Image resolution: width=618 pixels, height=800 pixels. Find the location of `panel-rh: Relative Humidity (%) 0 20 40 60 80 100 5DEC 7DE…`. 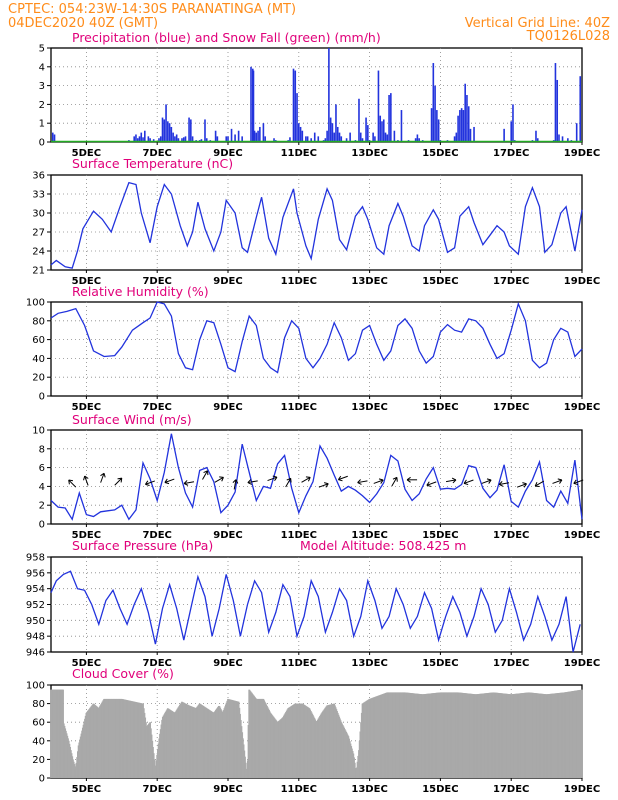

panel-rh: Relative Humidity (%) 0 20 40 60 80 100 5DEC 7DE… is located at coordinates (313, 348).